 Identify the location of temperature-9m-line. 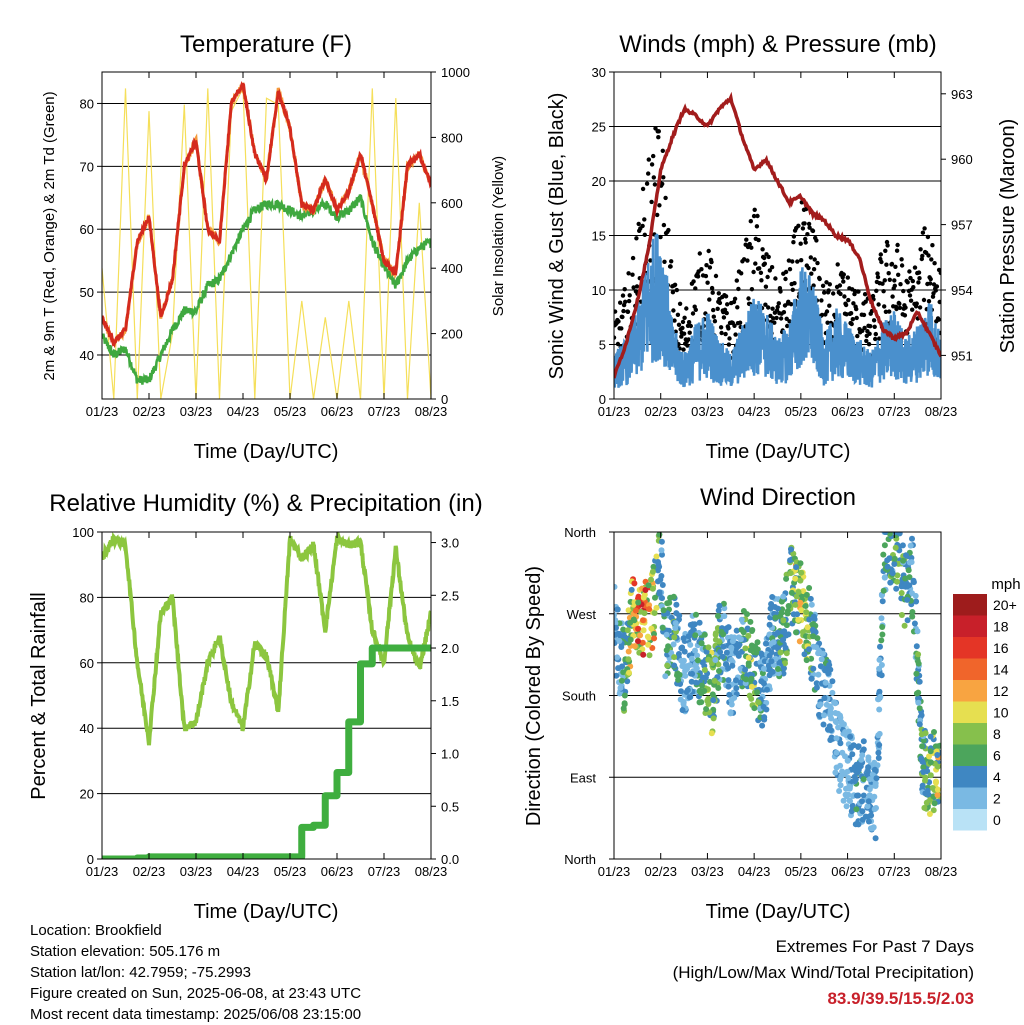
(266, 213).